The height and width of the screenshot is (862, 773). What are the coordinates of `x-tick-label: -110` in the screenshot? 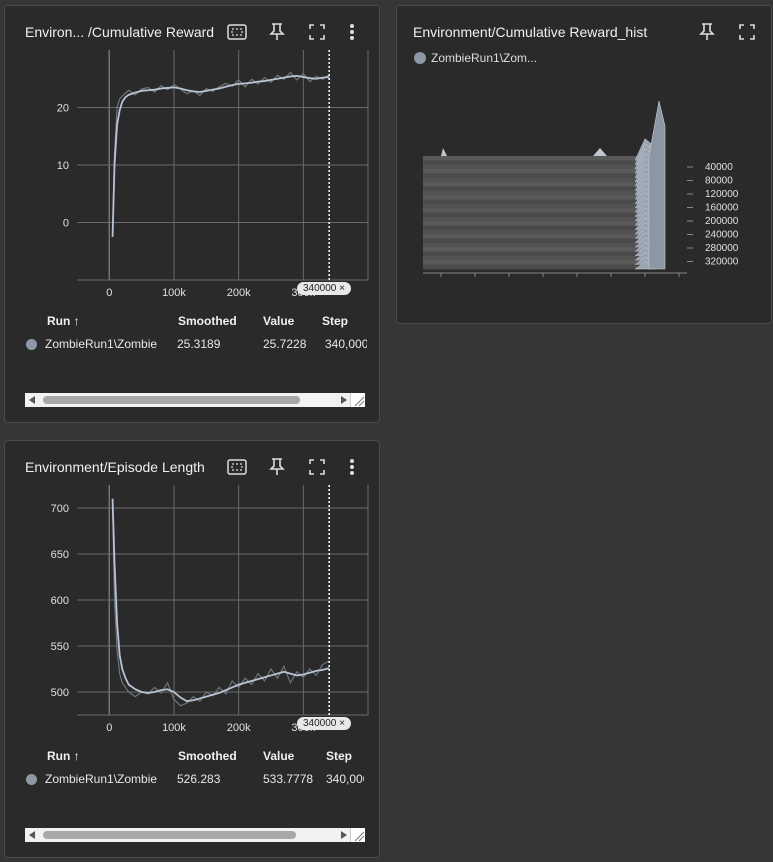 It's located at (441, 280).